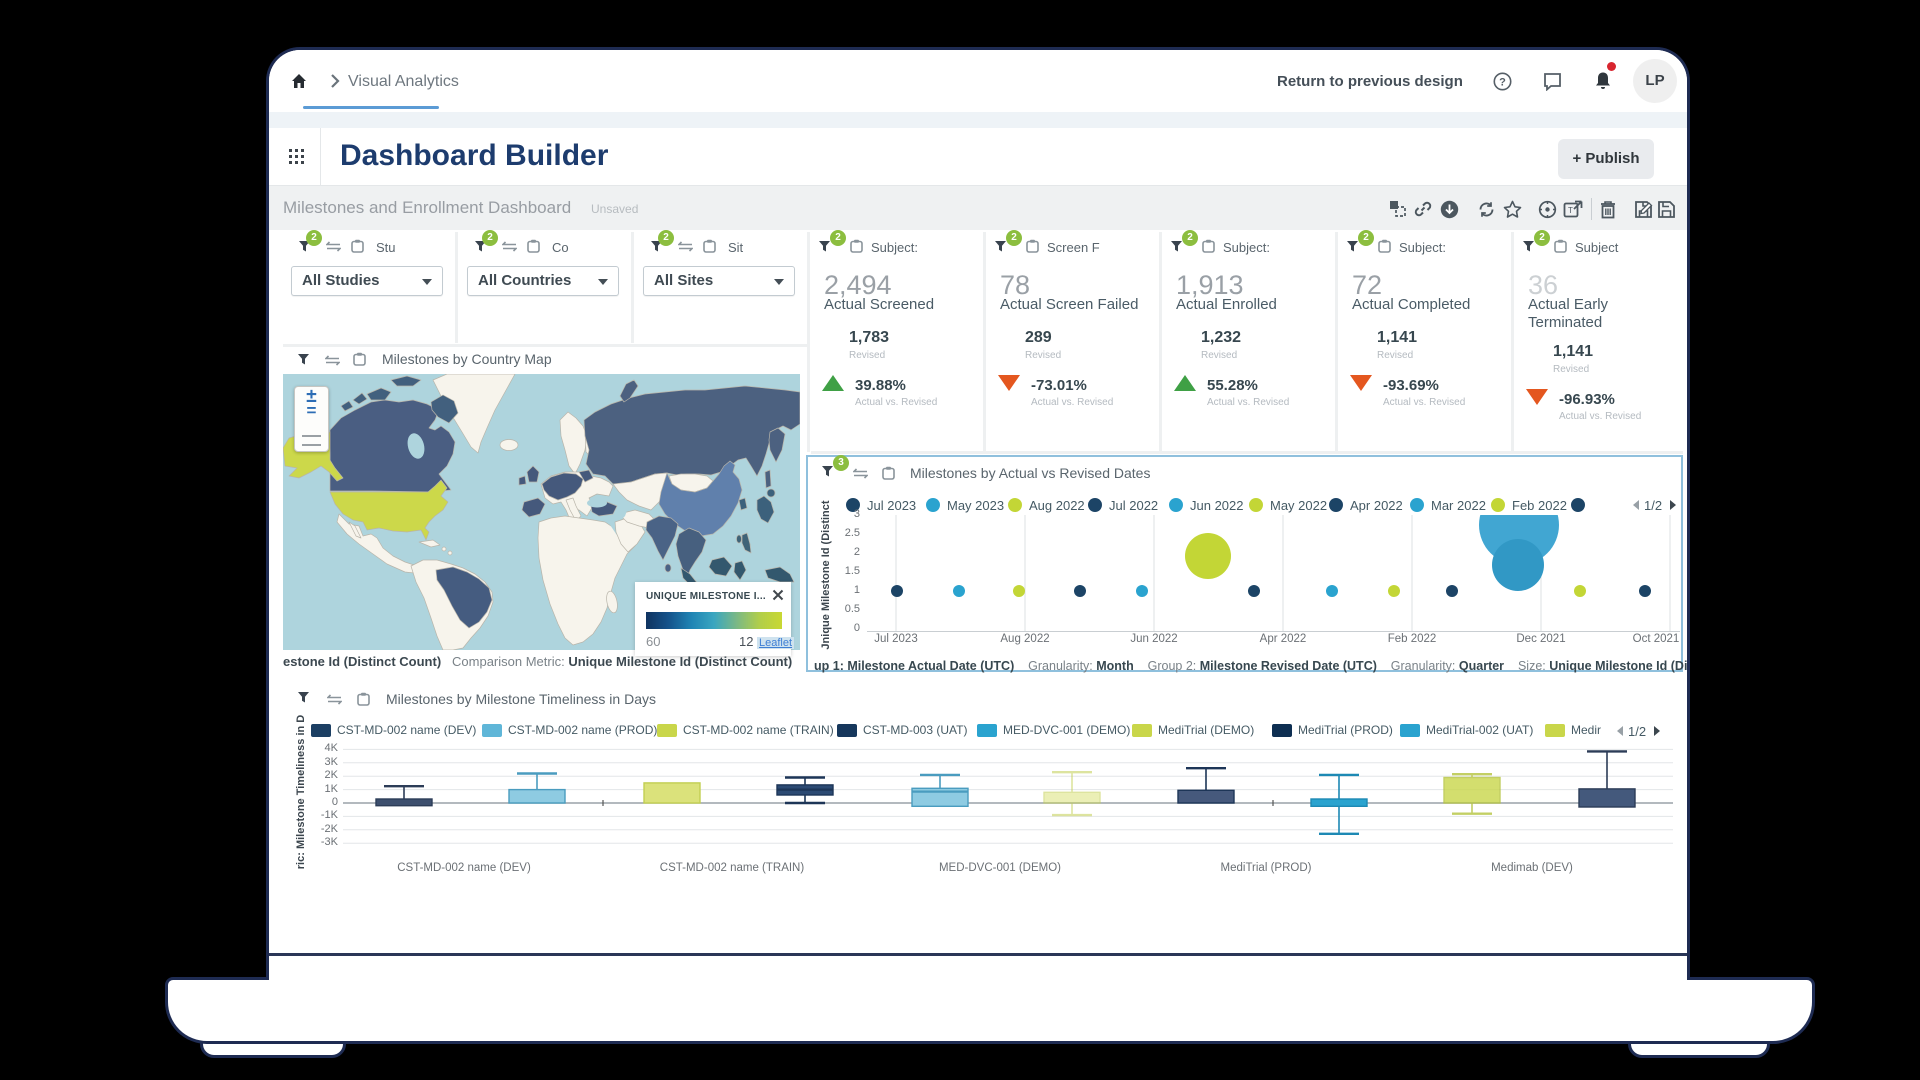  I want to click on svg-text: T, so click(1570, 210).